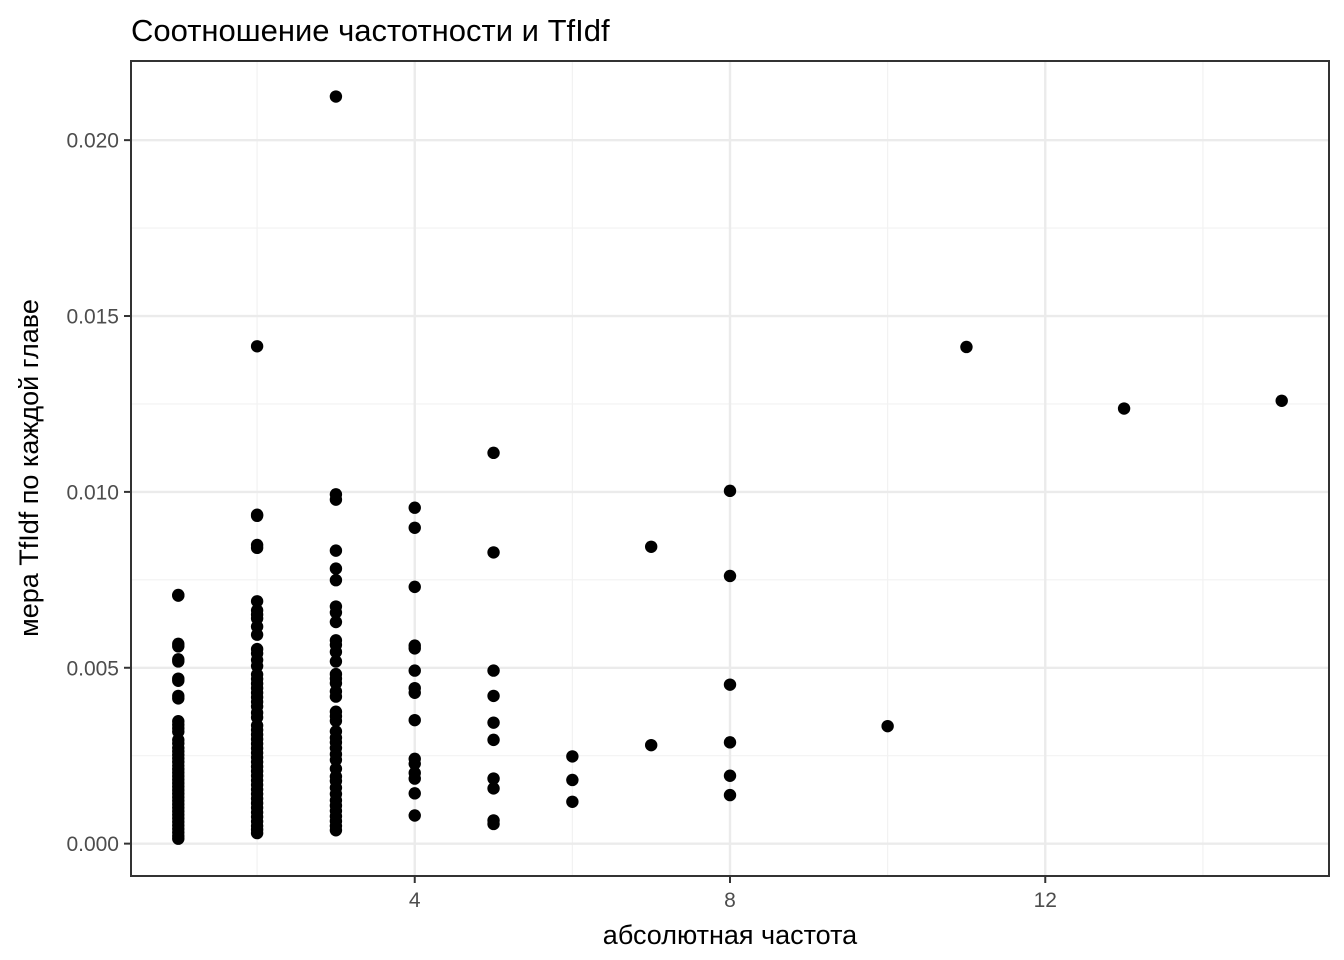 The height and width of the screenshot is (960, 1344). I want to click on chart-title: Соотношение частотности и TfIdf, so click(370, 30).